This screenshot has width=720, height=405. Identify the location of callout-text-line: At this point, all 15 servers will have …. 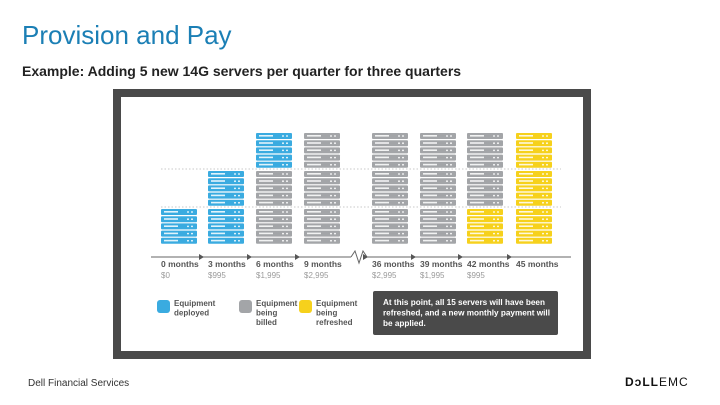
(464, 302).